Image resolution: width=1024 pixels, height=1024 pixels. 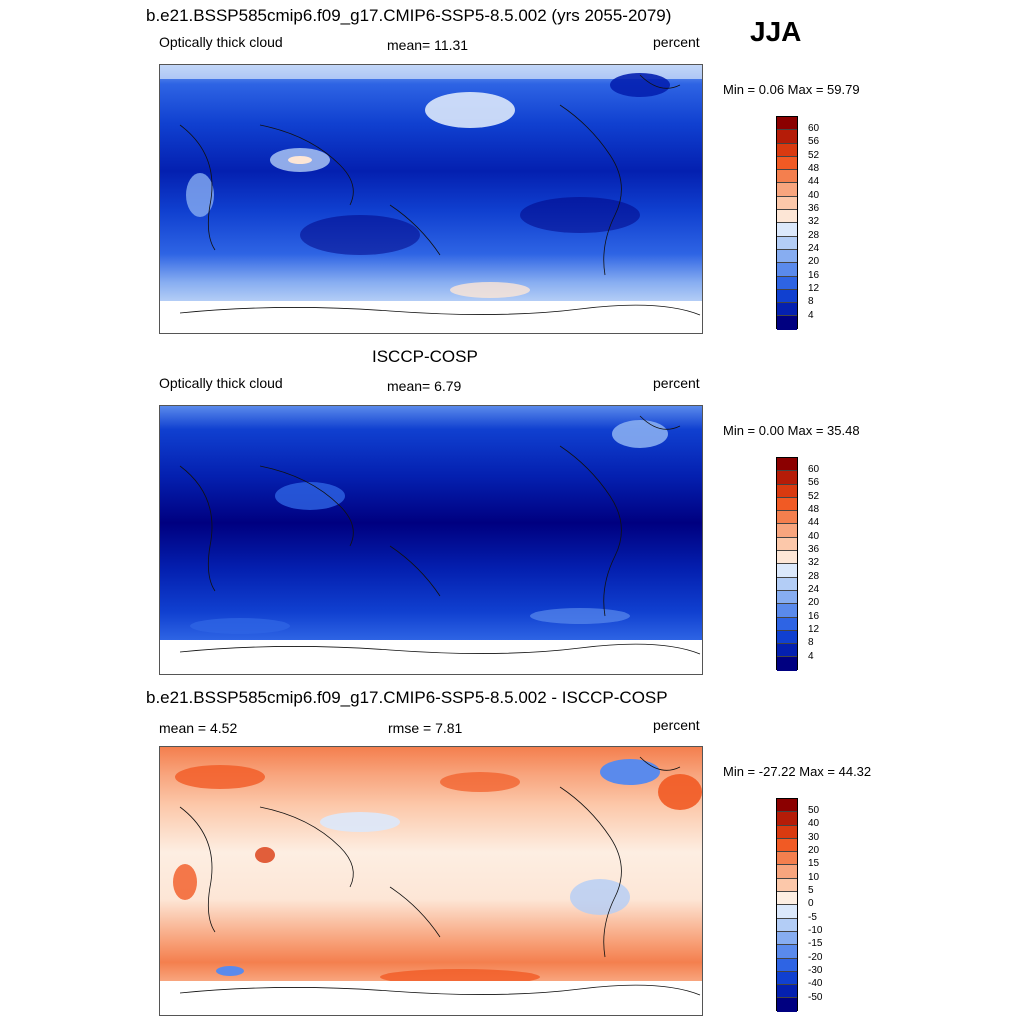 What do you see at coordinates (431, 199) in the screenshot?
I see `panel1-map-svg` at bounding box center [431, 199].